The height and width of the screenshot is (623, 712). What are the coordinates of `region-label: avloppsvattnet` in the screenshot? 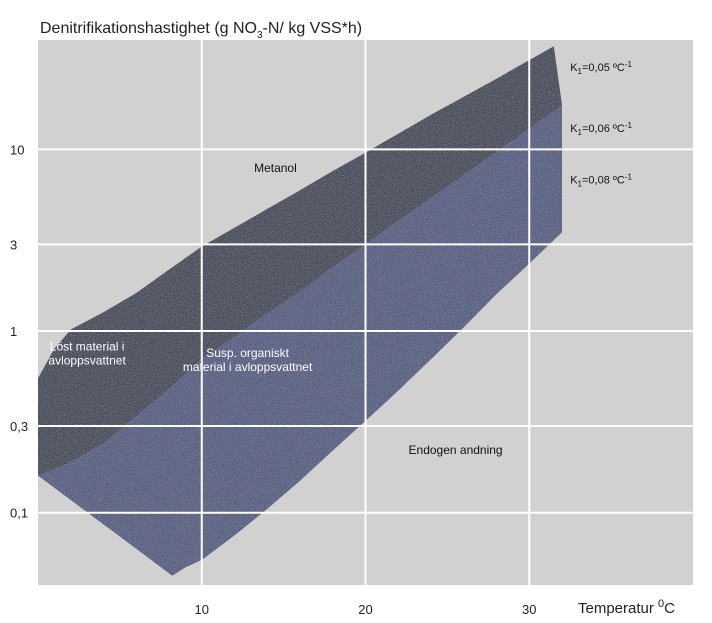 It's located at (87, 361).